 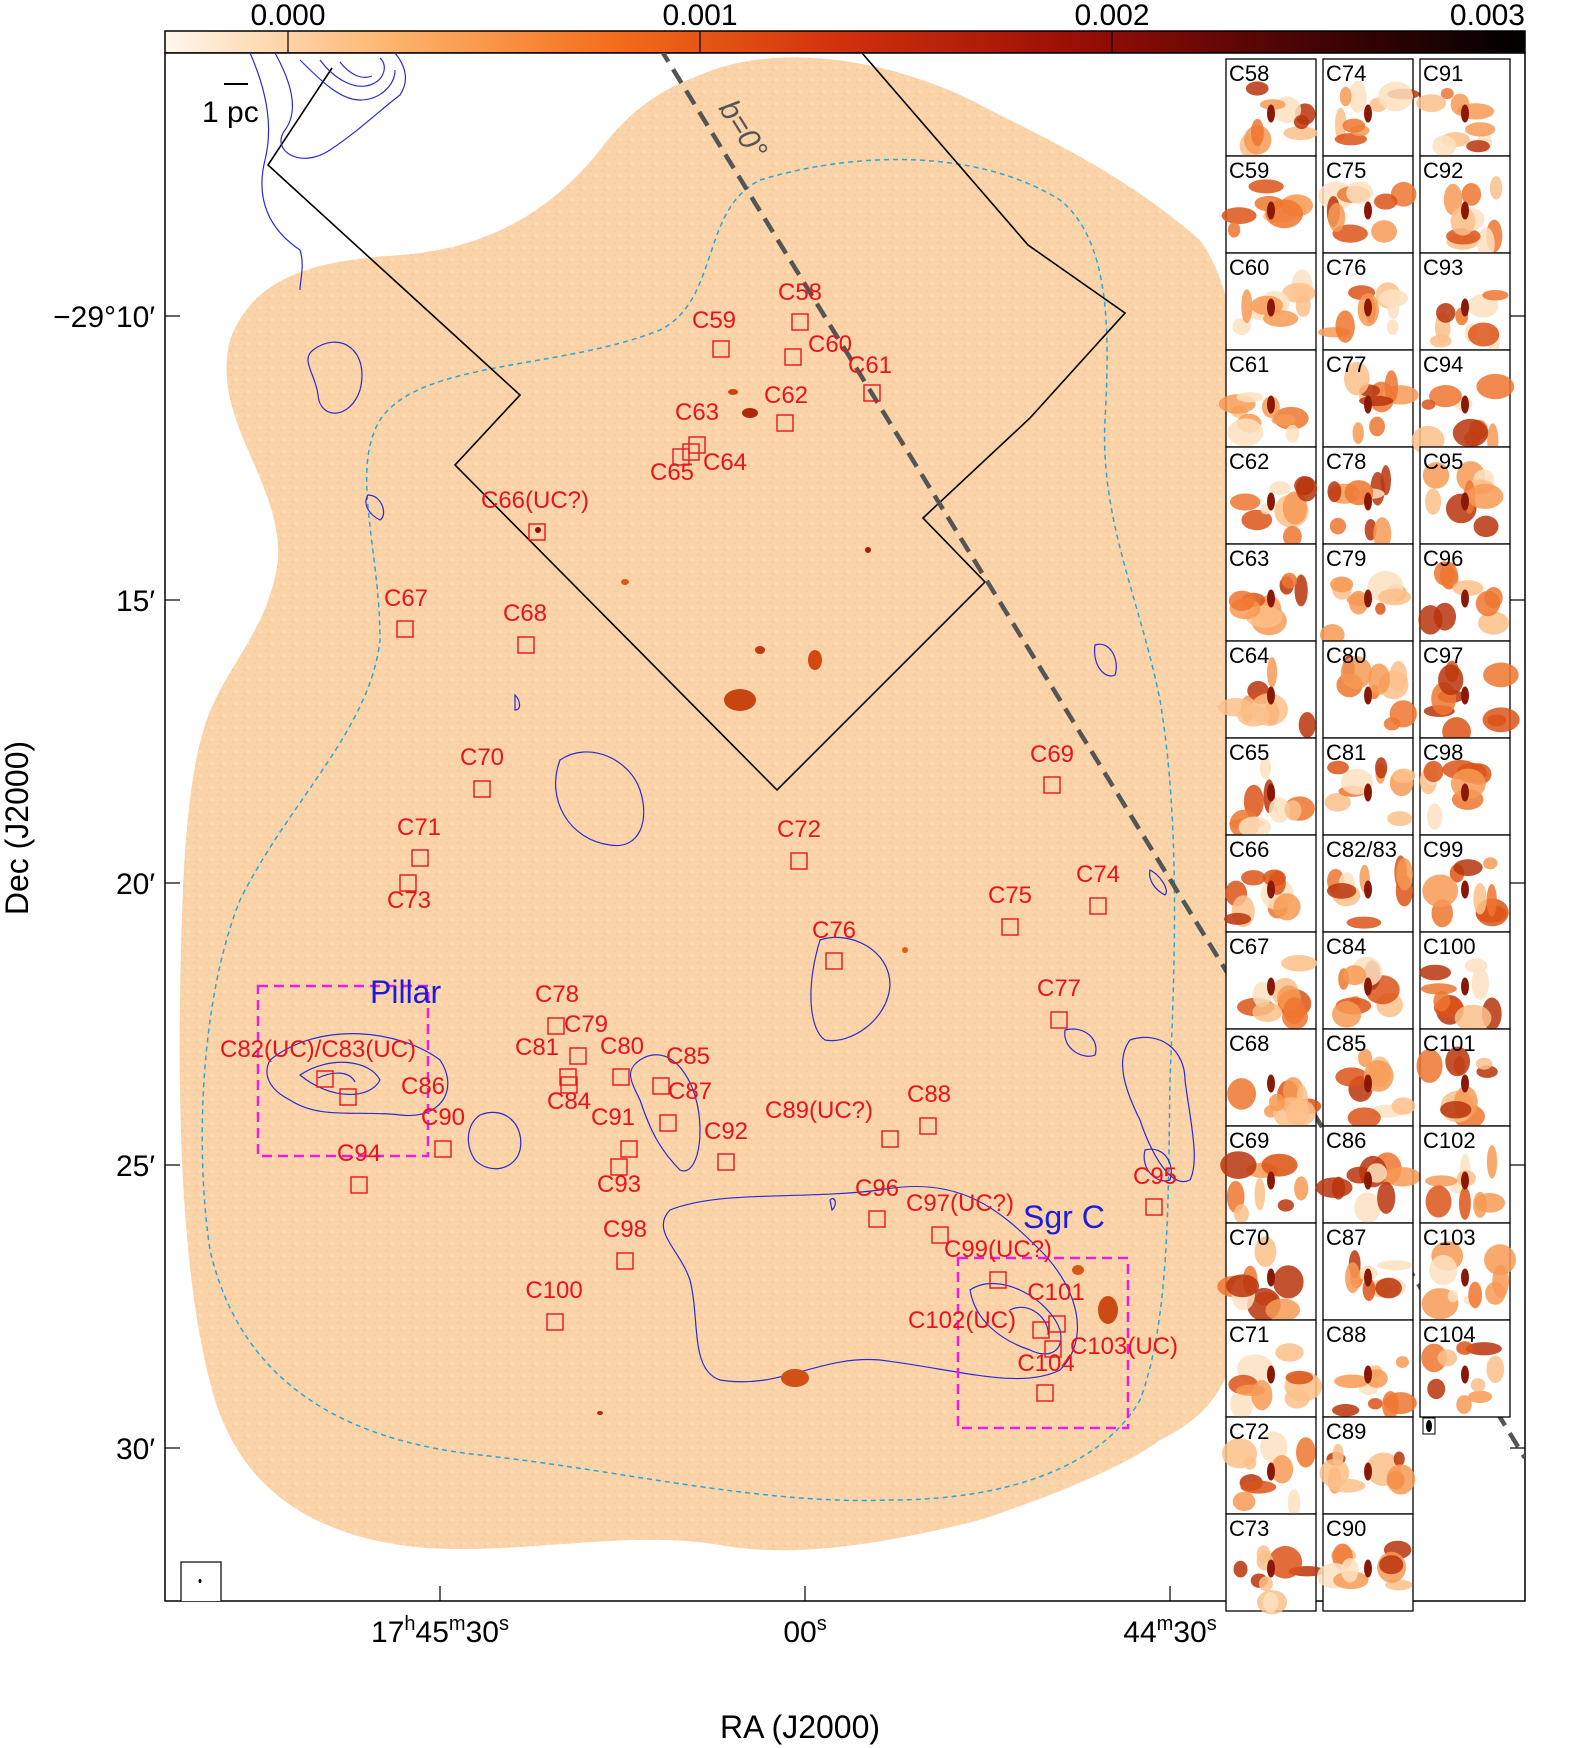 I want to click on source-box-c98, so click(x=625, y=1261).